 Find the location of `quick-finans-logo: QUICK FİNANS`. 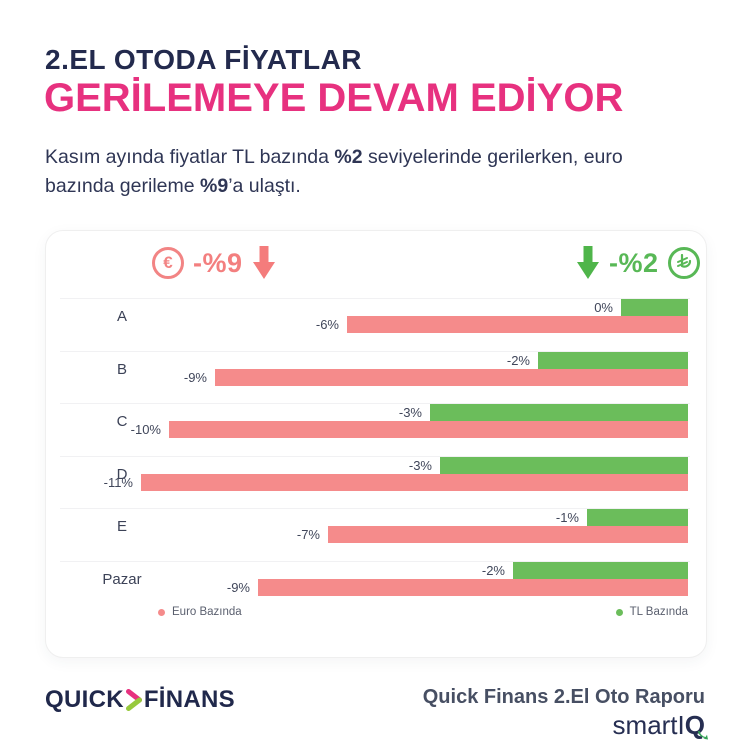

quick-finans-logo: QUICK FİNANS is located at coordinates (140, 700).